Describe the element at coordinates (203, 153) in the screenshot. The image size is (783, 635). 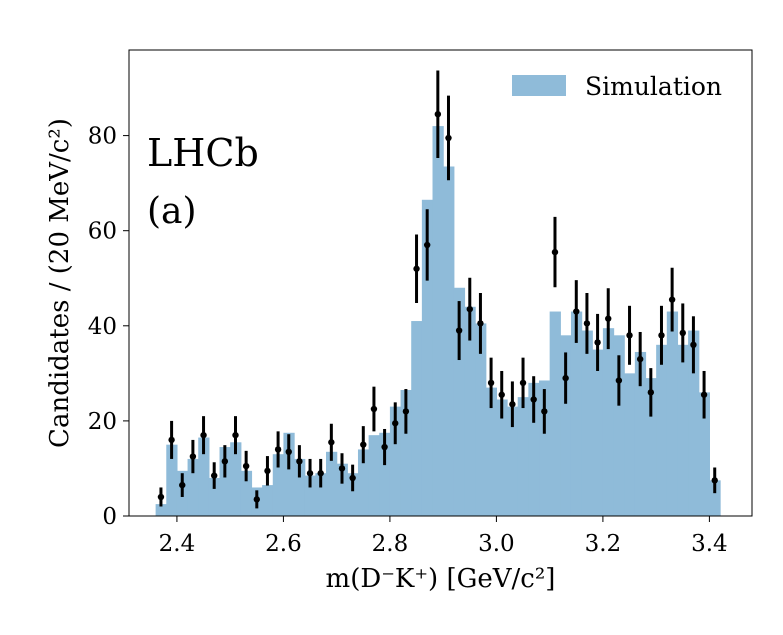
I see `experiment-label: LHCb` at that location.